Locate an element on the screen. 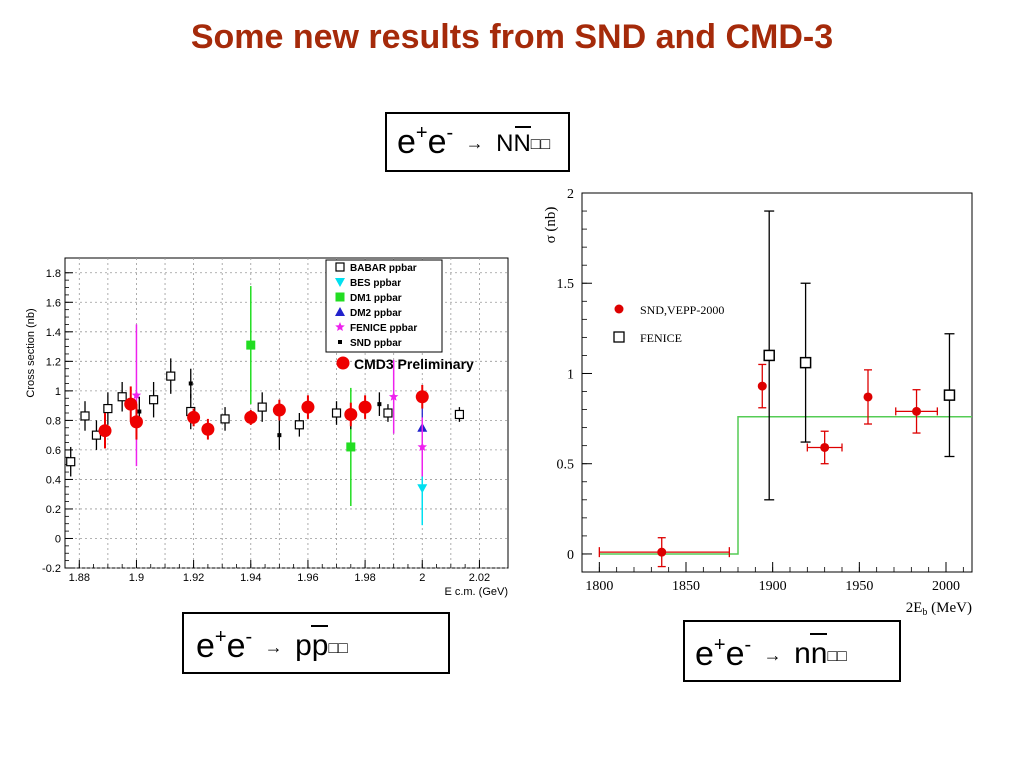  legend-label: BES ppbar is located at coordinates (375, 283).